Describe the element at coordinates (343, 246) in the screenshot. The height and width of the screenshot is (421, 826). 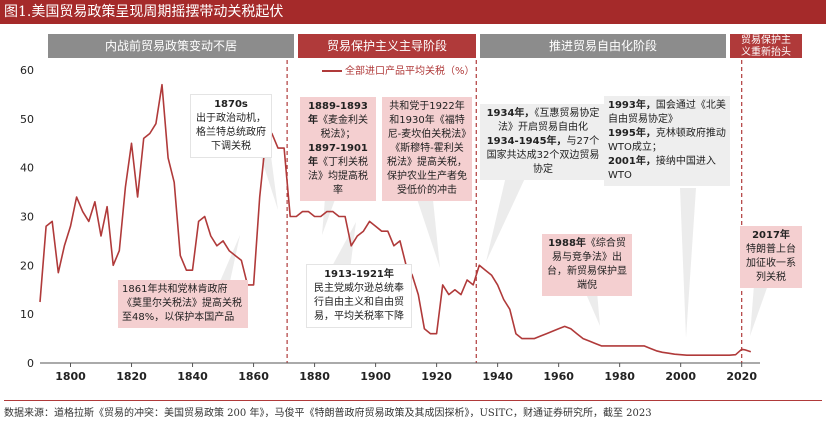
I see `callout-pointer-1913` at that location.